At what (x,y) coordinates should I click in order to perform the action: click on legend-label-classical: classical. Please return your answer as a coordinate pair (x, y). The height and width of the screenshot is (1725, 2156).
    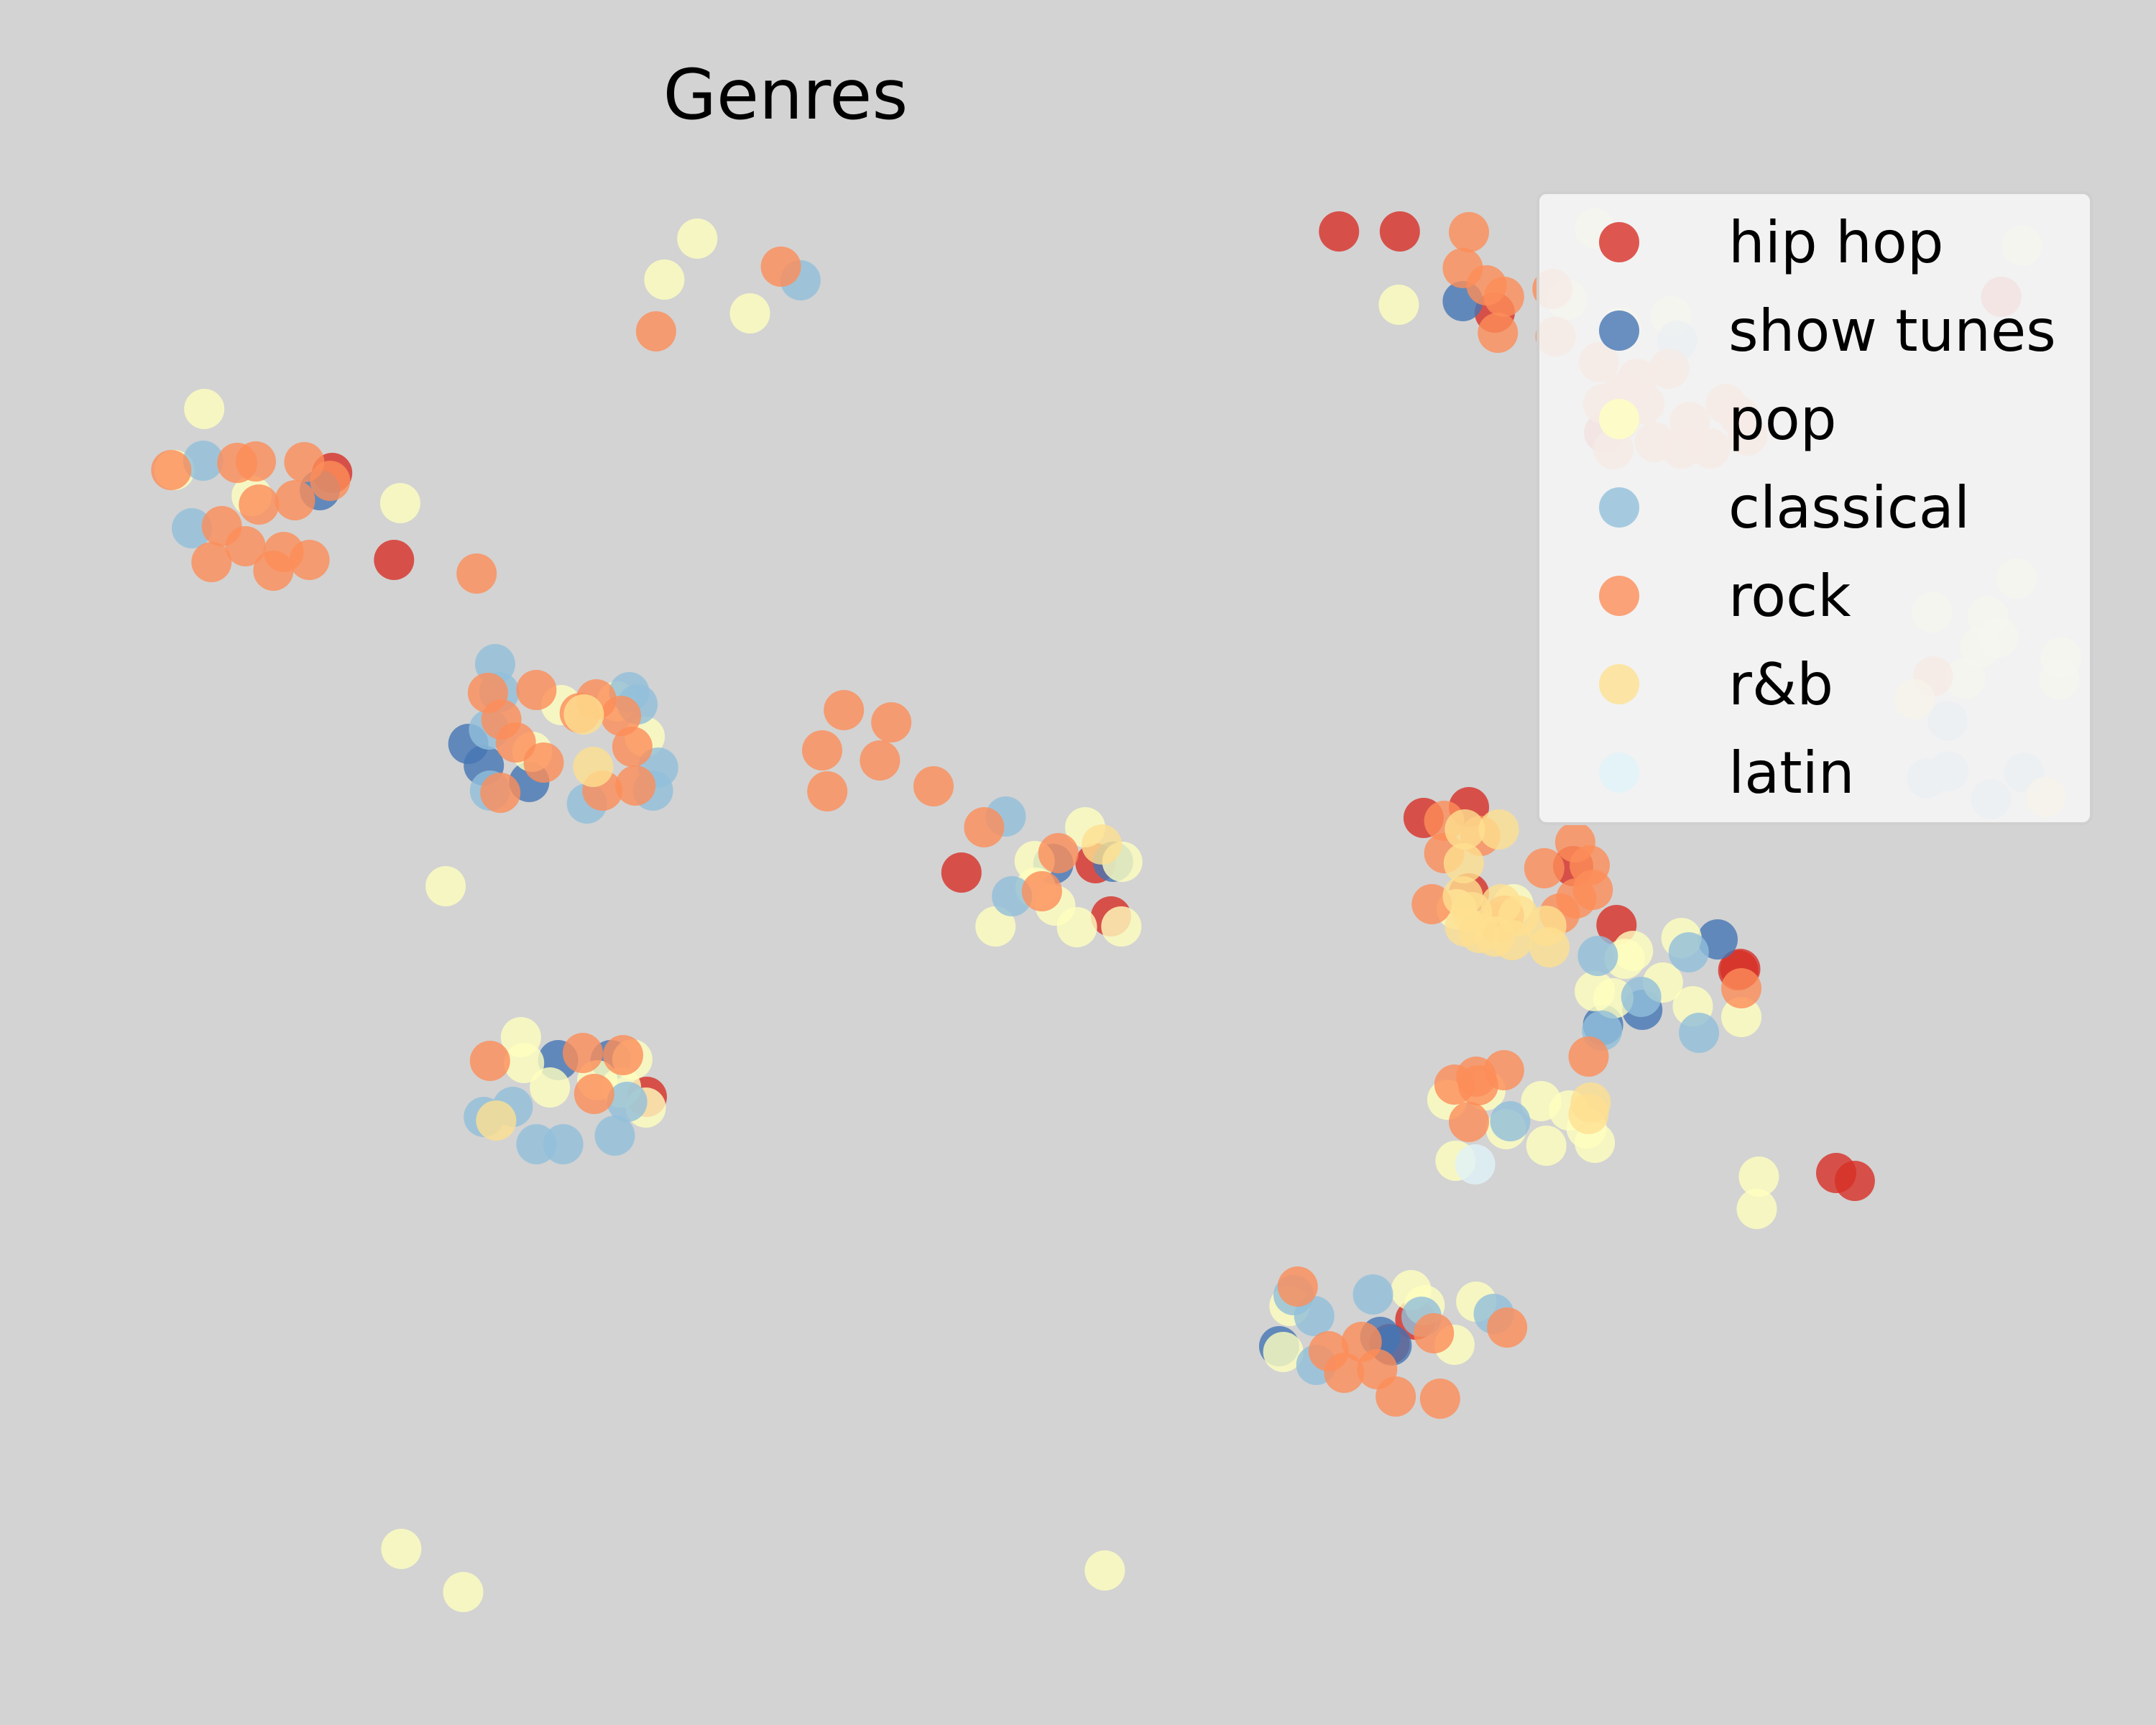
    Looking at the image, I should click on (1849, 507).